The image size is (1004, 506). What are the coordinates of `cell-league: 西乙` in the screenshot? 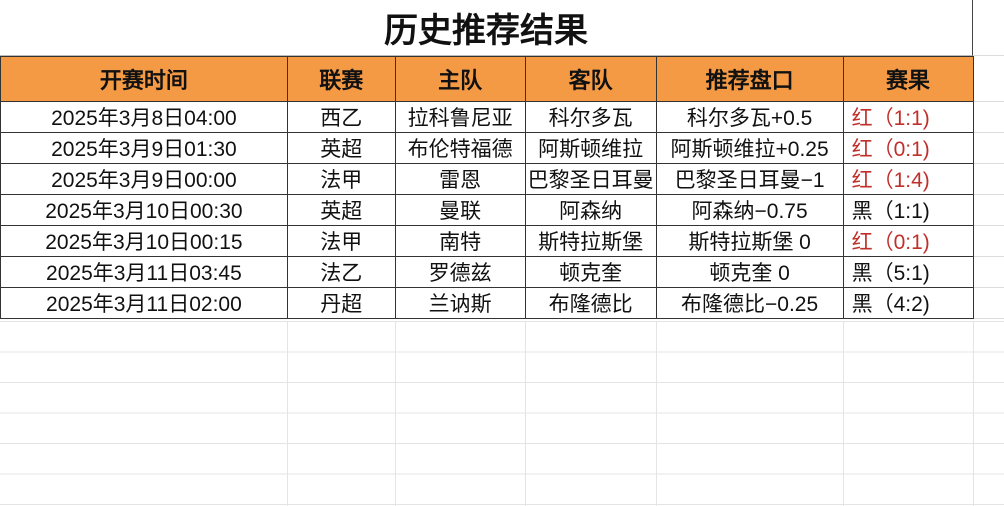 It's located at (341, 117).